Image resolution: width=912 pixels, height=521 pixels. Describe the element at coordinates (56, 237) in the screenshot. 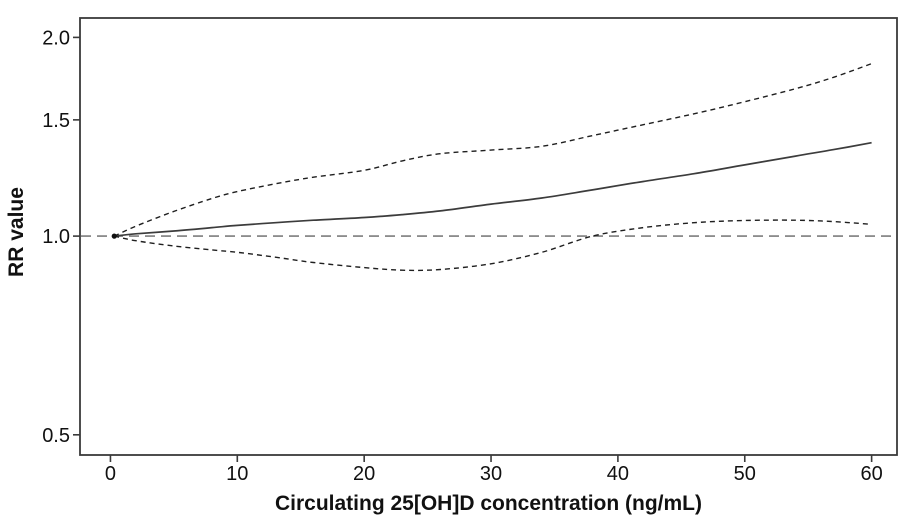

I see `y-tick-label: 1.0` at that location.